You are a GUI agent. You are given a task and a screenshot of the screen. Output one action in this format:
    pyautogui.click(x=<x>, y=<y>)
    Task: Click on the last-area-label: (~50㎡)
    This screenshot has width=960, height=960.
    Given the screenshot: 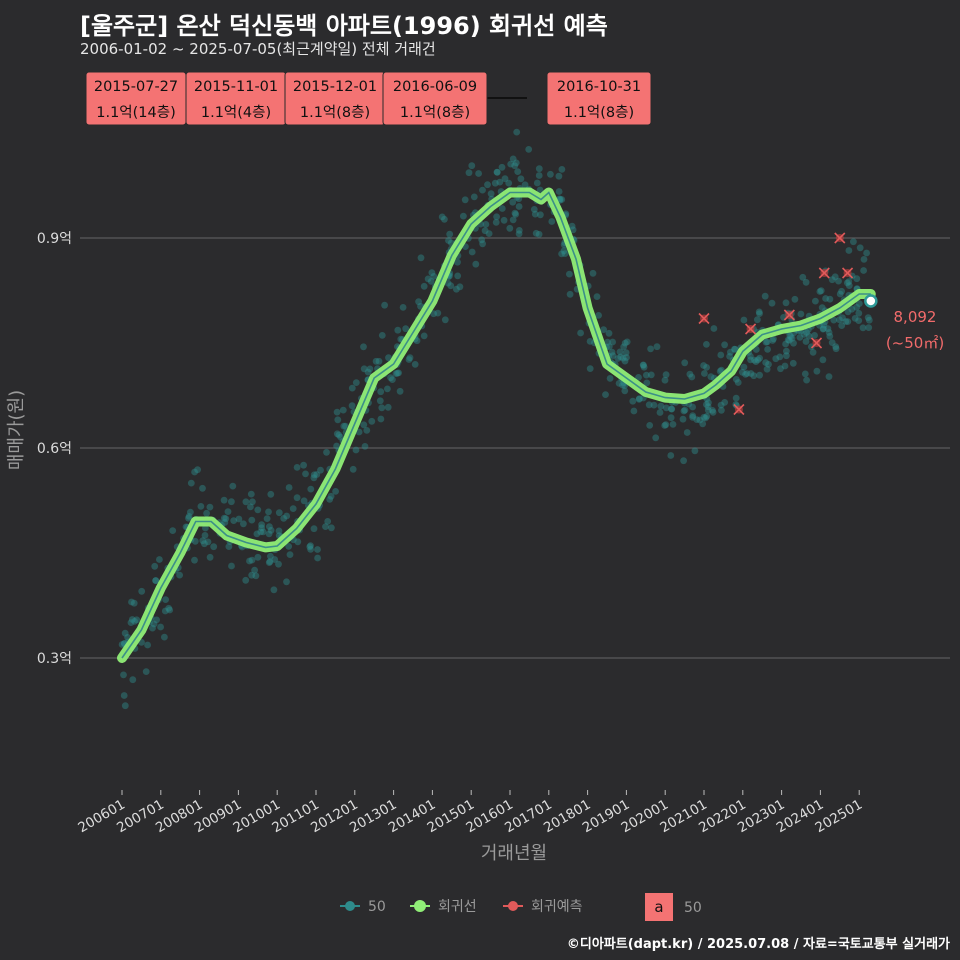 What is the action you would take?
    pyautogui.click(x=915, y=343)
    